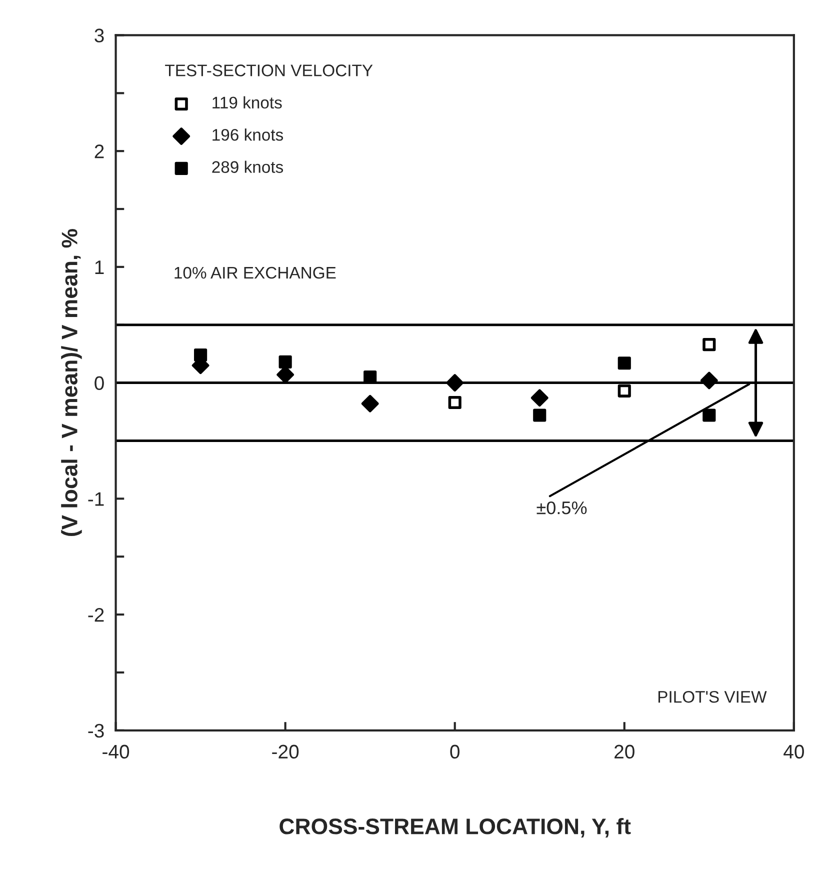  What do you see at coordinates (116, 751) in the screenshot?
I see `x-tick-label: -40` at bounding box center [116, 751].